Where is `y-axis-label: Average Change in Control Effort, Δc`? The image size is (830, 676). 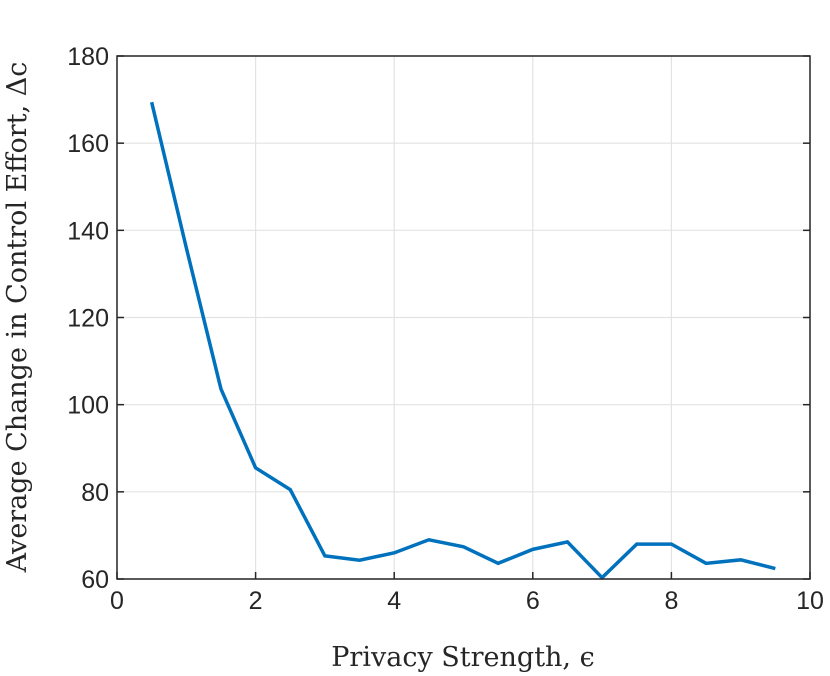
y-axis-label: Average Change in Control Effort, Δc is located at coordinates (17, 318).